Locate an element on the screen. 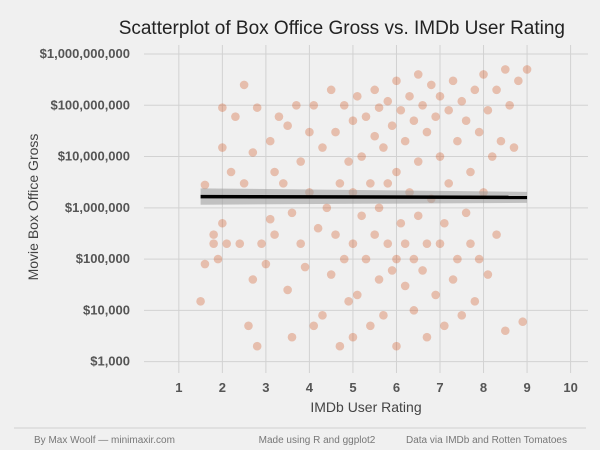 The height and width of the screenshot is (450, 600). x-axis-label: IMDb User Rating is located at coordinates (365, 407).